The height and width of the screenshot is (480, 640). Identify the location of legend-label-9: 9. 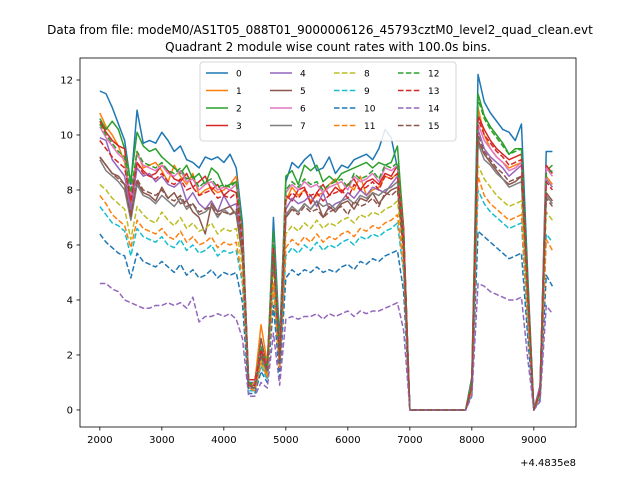
(367, 92).